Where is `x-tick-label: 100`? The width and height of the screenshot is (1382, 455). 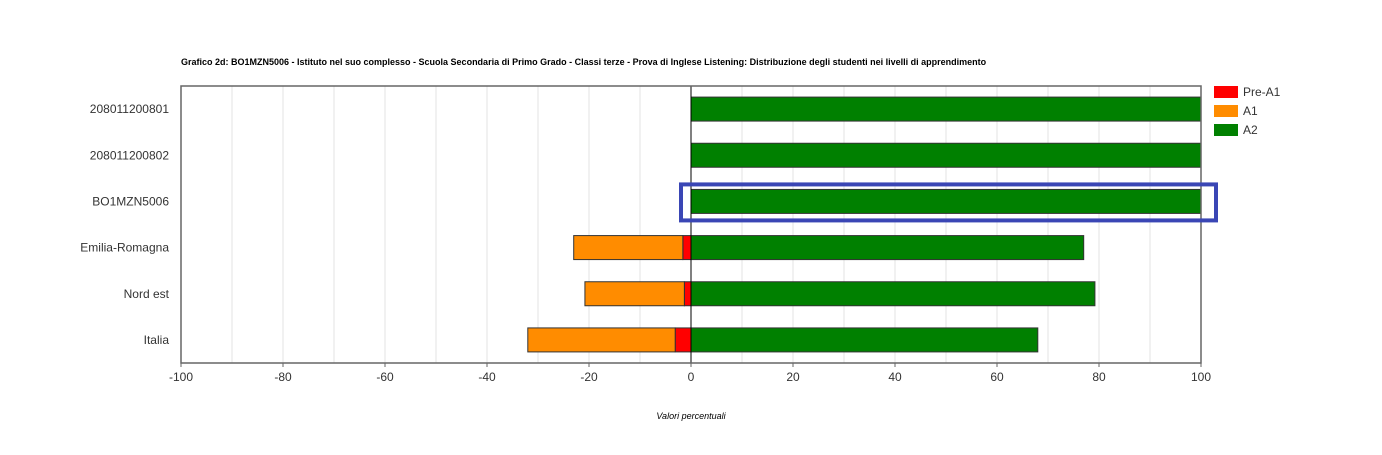
x-tick-label: 100 is located at coordinates (1201, 377).